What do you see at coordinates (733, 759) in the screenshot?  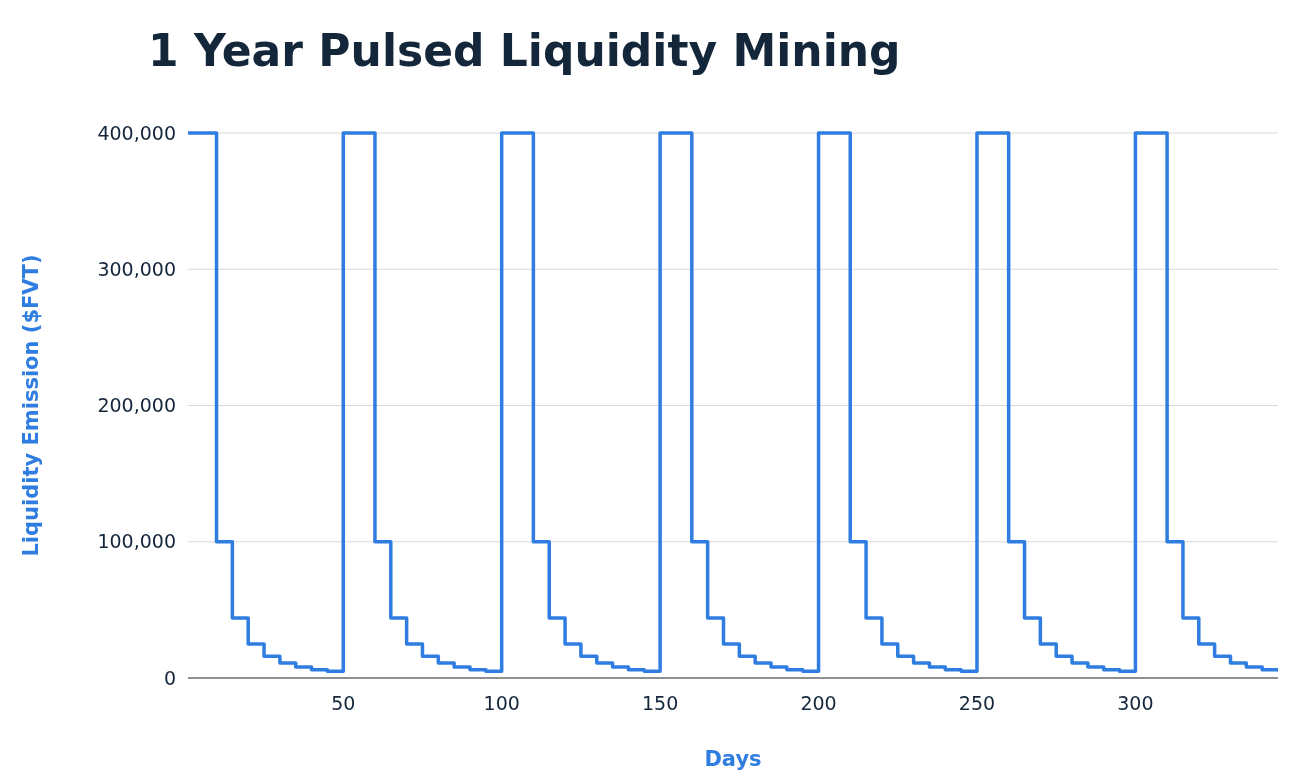 I see `x-axis-title: Days` at bounding box center [733, 759].